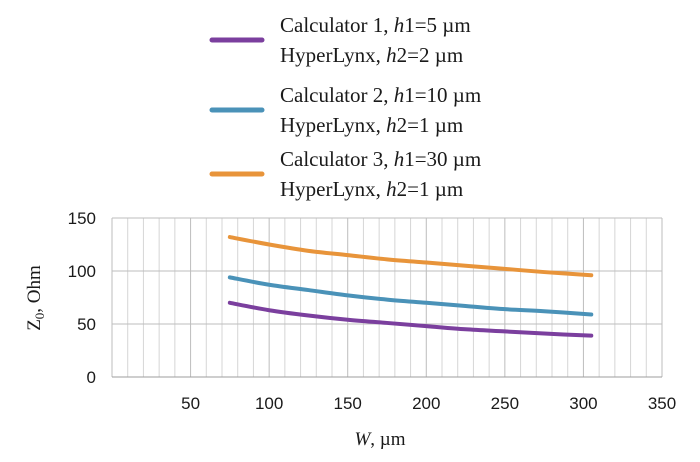 This screenshot has height=462, width=700. Describe the element at coordinates (505, 403) in the screenshot. I see `x-tick-label: 250` at that location.